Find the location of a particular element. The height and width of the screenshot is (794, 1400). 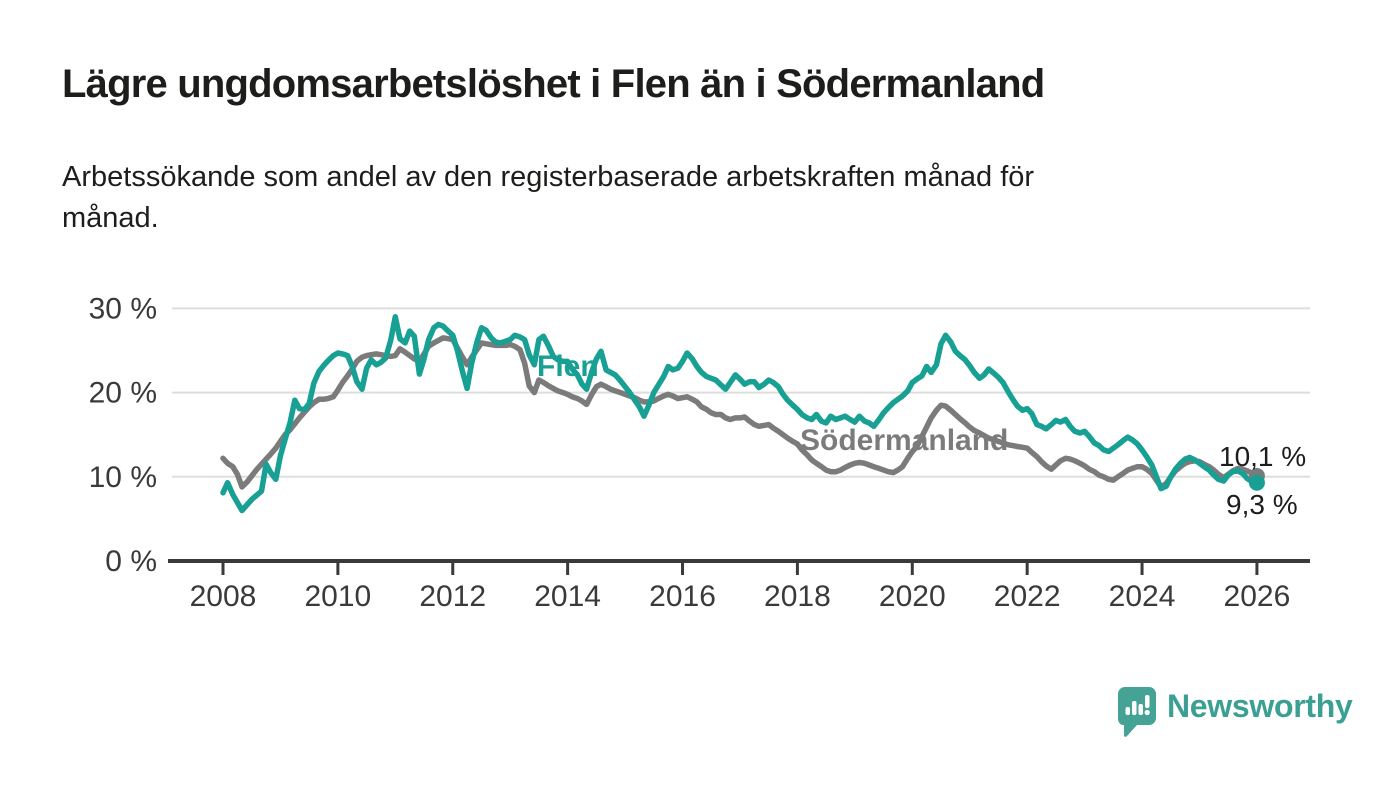

flen-end-dot is located at coordinates (1256, 482).